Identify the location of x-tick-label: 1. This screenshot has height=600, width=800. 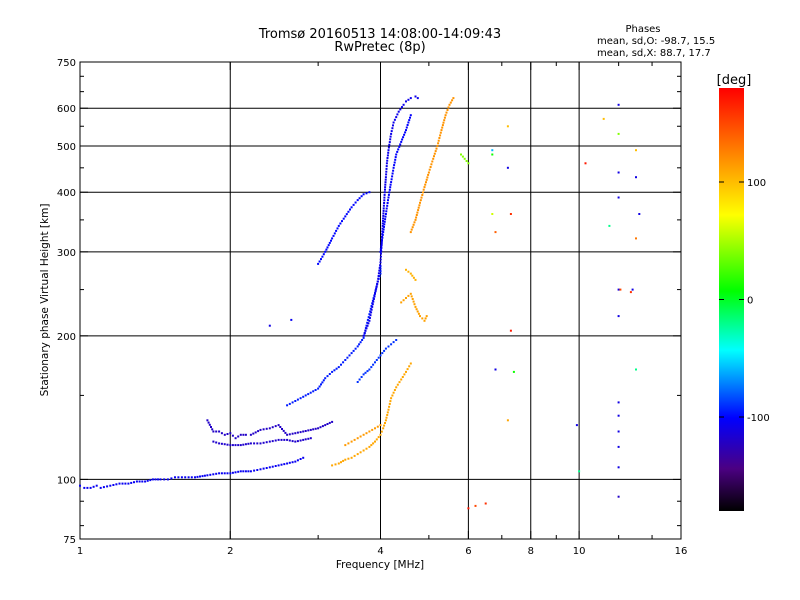
(80, 551).